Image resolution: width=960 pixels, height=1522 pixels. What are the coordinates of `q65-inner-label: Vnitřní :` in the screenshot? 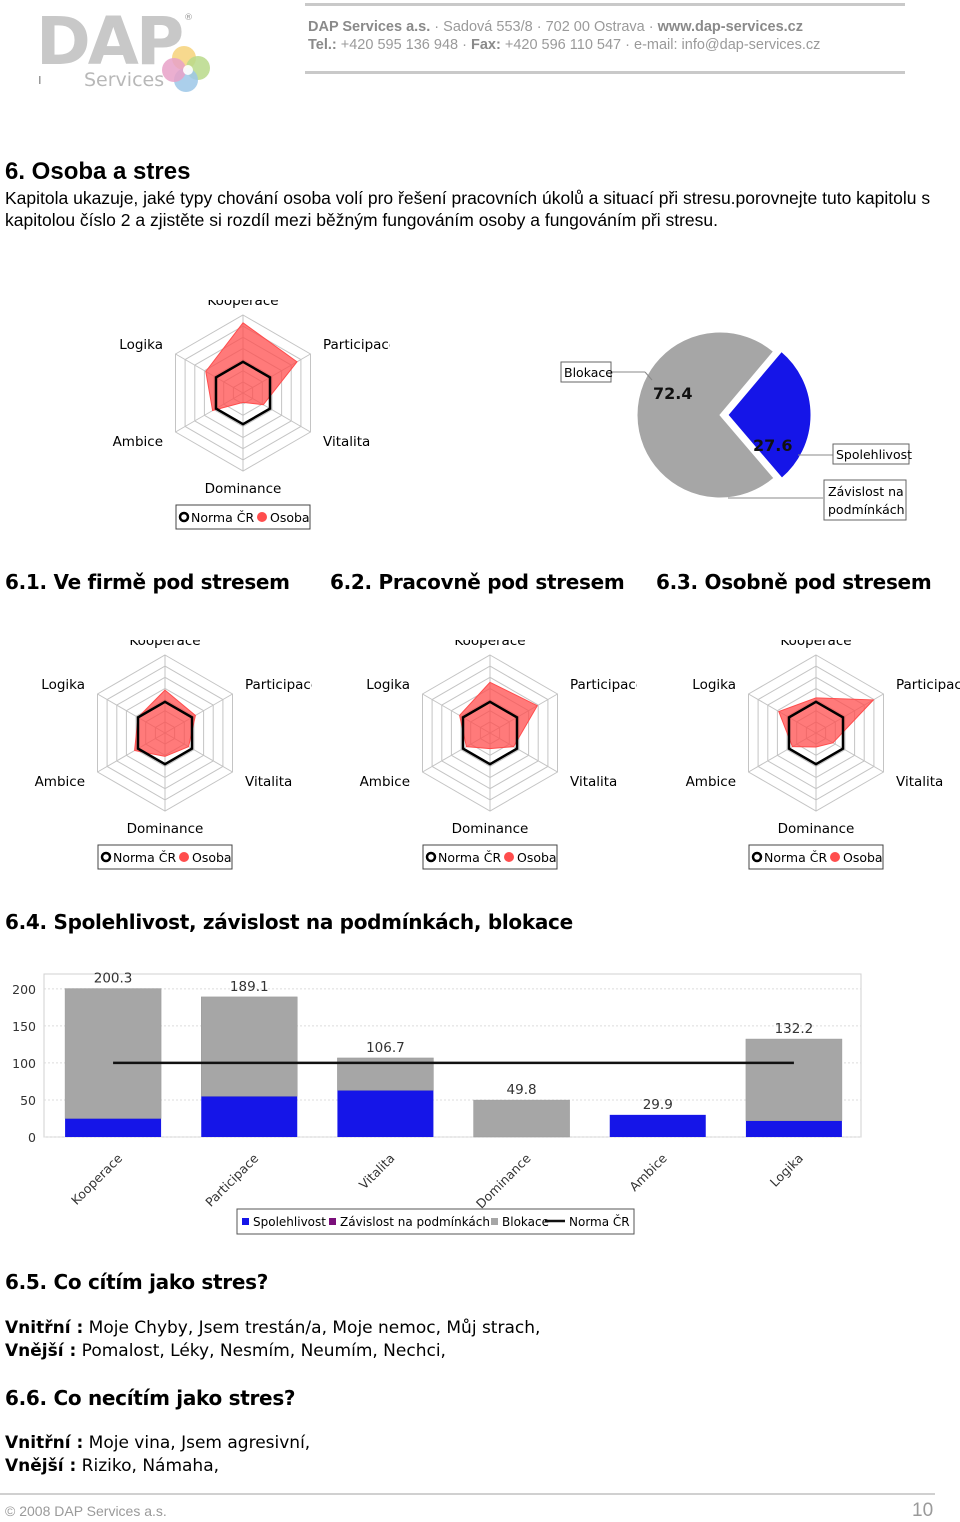 It's located at (44, 1328).